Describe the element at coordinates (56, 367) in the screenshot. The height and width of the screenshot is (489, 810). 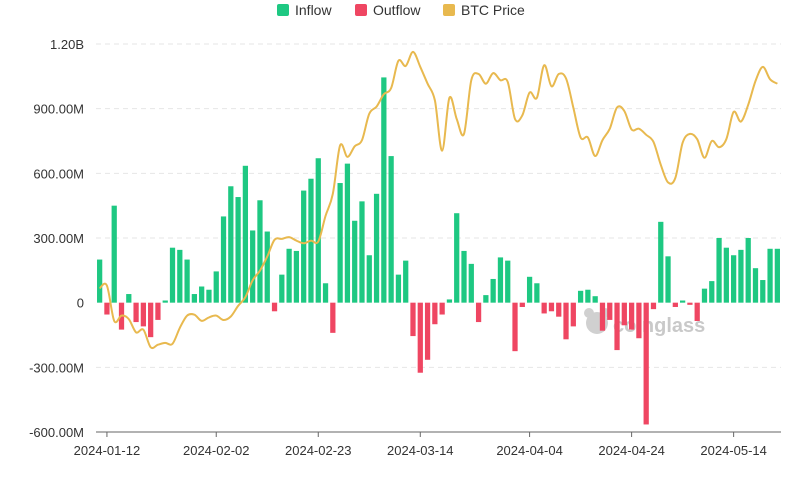
I see `y-tick-label: -300.00M` at that location.